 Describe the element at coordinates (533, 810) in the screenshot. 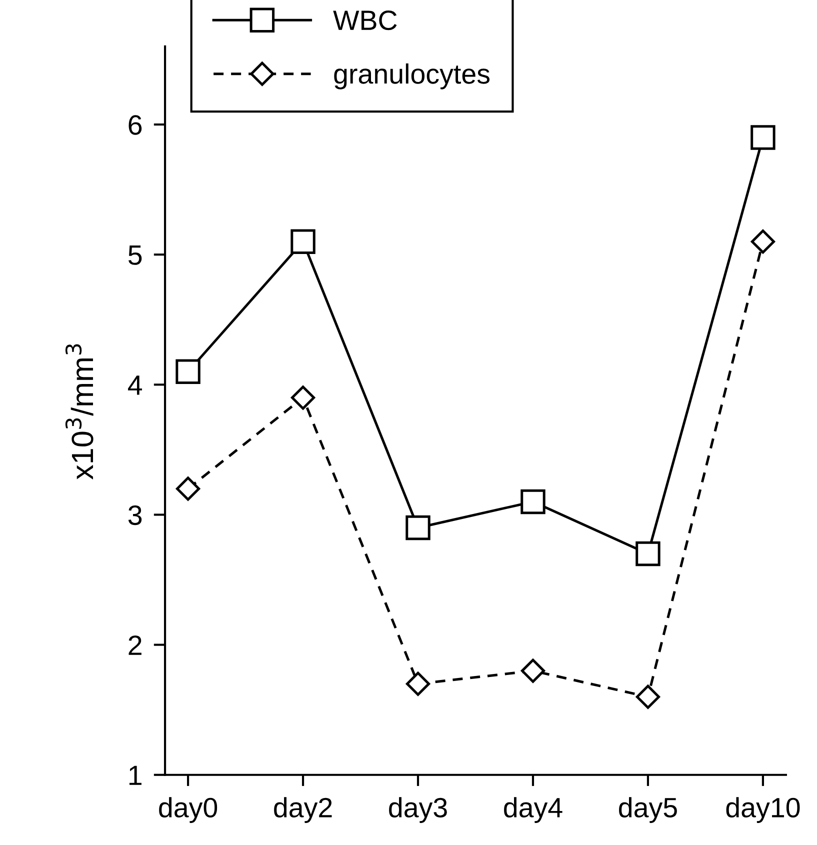

I see `x-tick-label: day4` at that location.